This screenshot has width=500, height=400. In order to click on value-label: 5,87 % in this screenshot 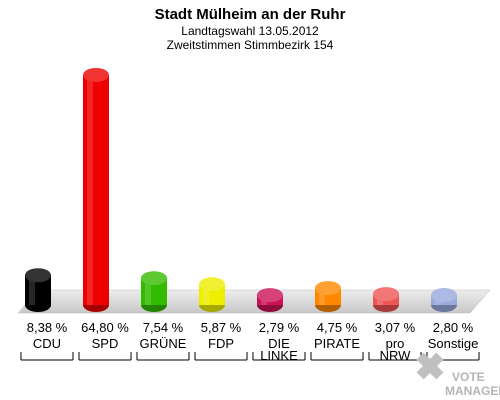, I will do `click(221, 327)`.